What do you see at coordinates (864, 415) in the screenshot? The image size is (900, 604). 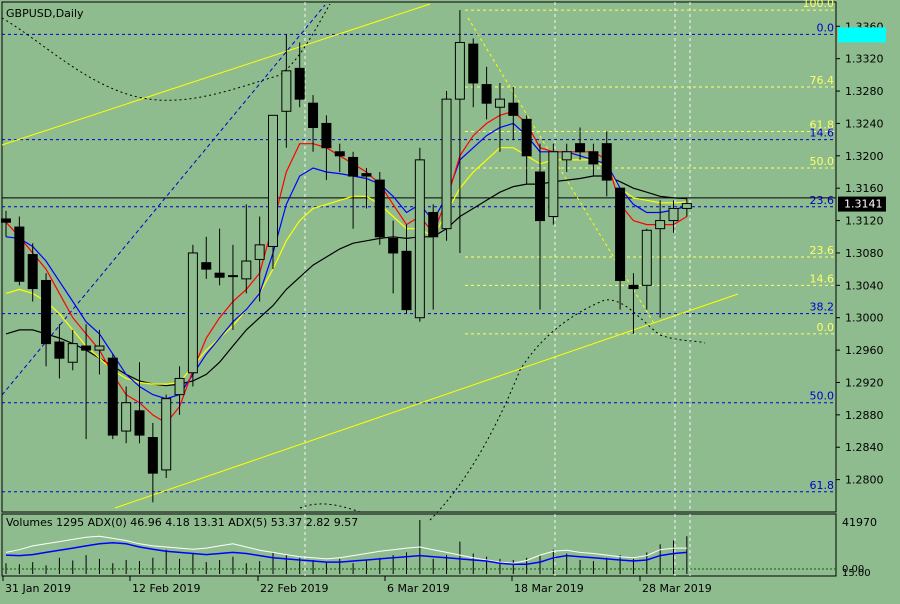 I see `price-tick-label: 1.2880` at bounding box center [864, 415].